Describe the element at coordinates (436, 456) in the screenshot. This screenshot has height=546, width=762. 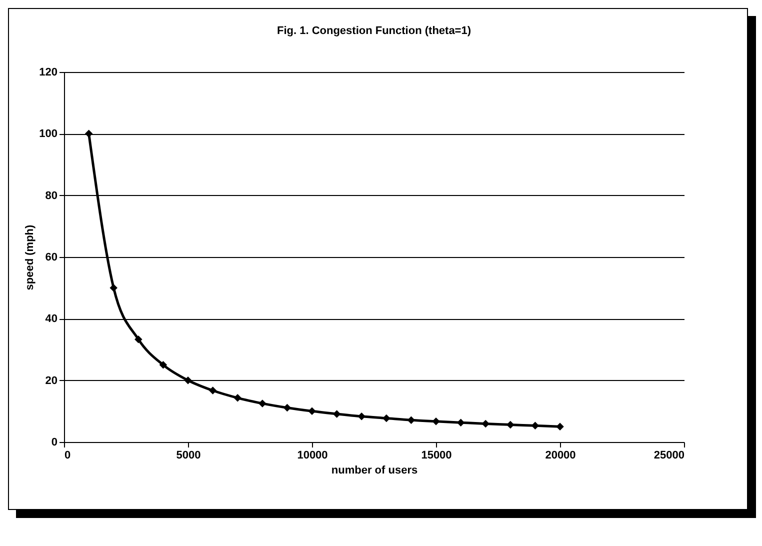
I see `x-tick-label: 15000` at that location.